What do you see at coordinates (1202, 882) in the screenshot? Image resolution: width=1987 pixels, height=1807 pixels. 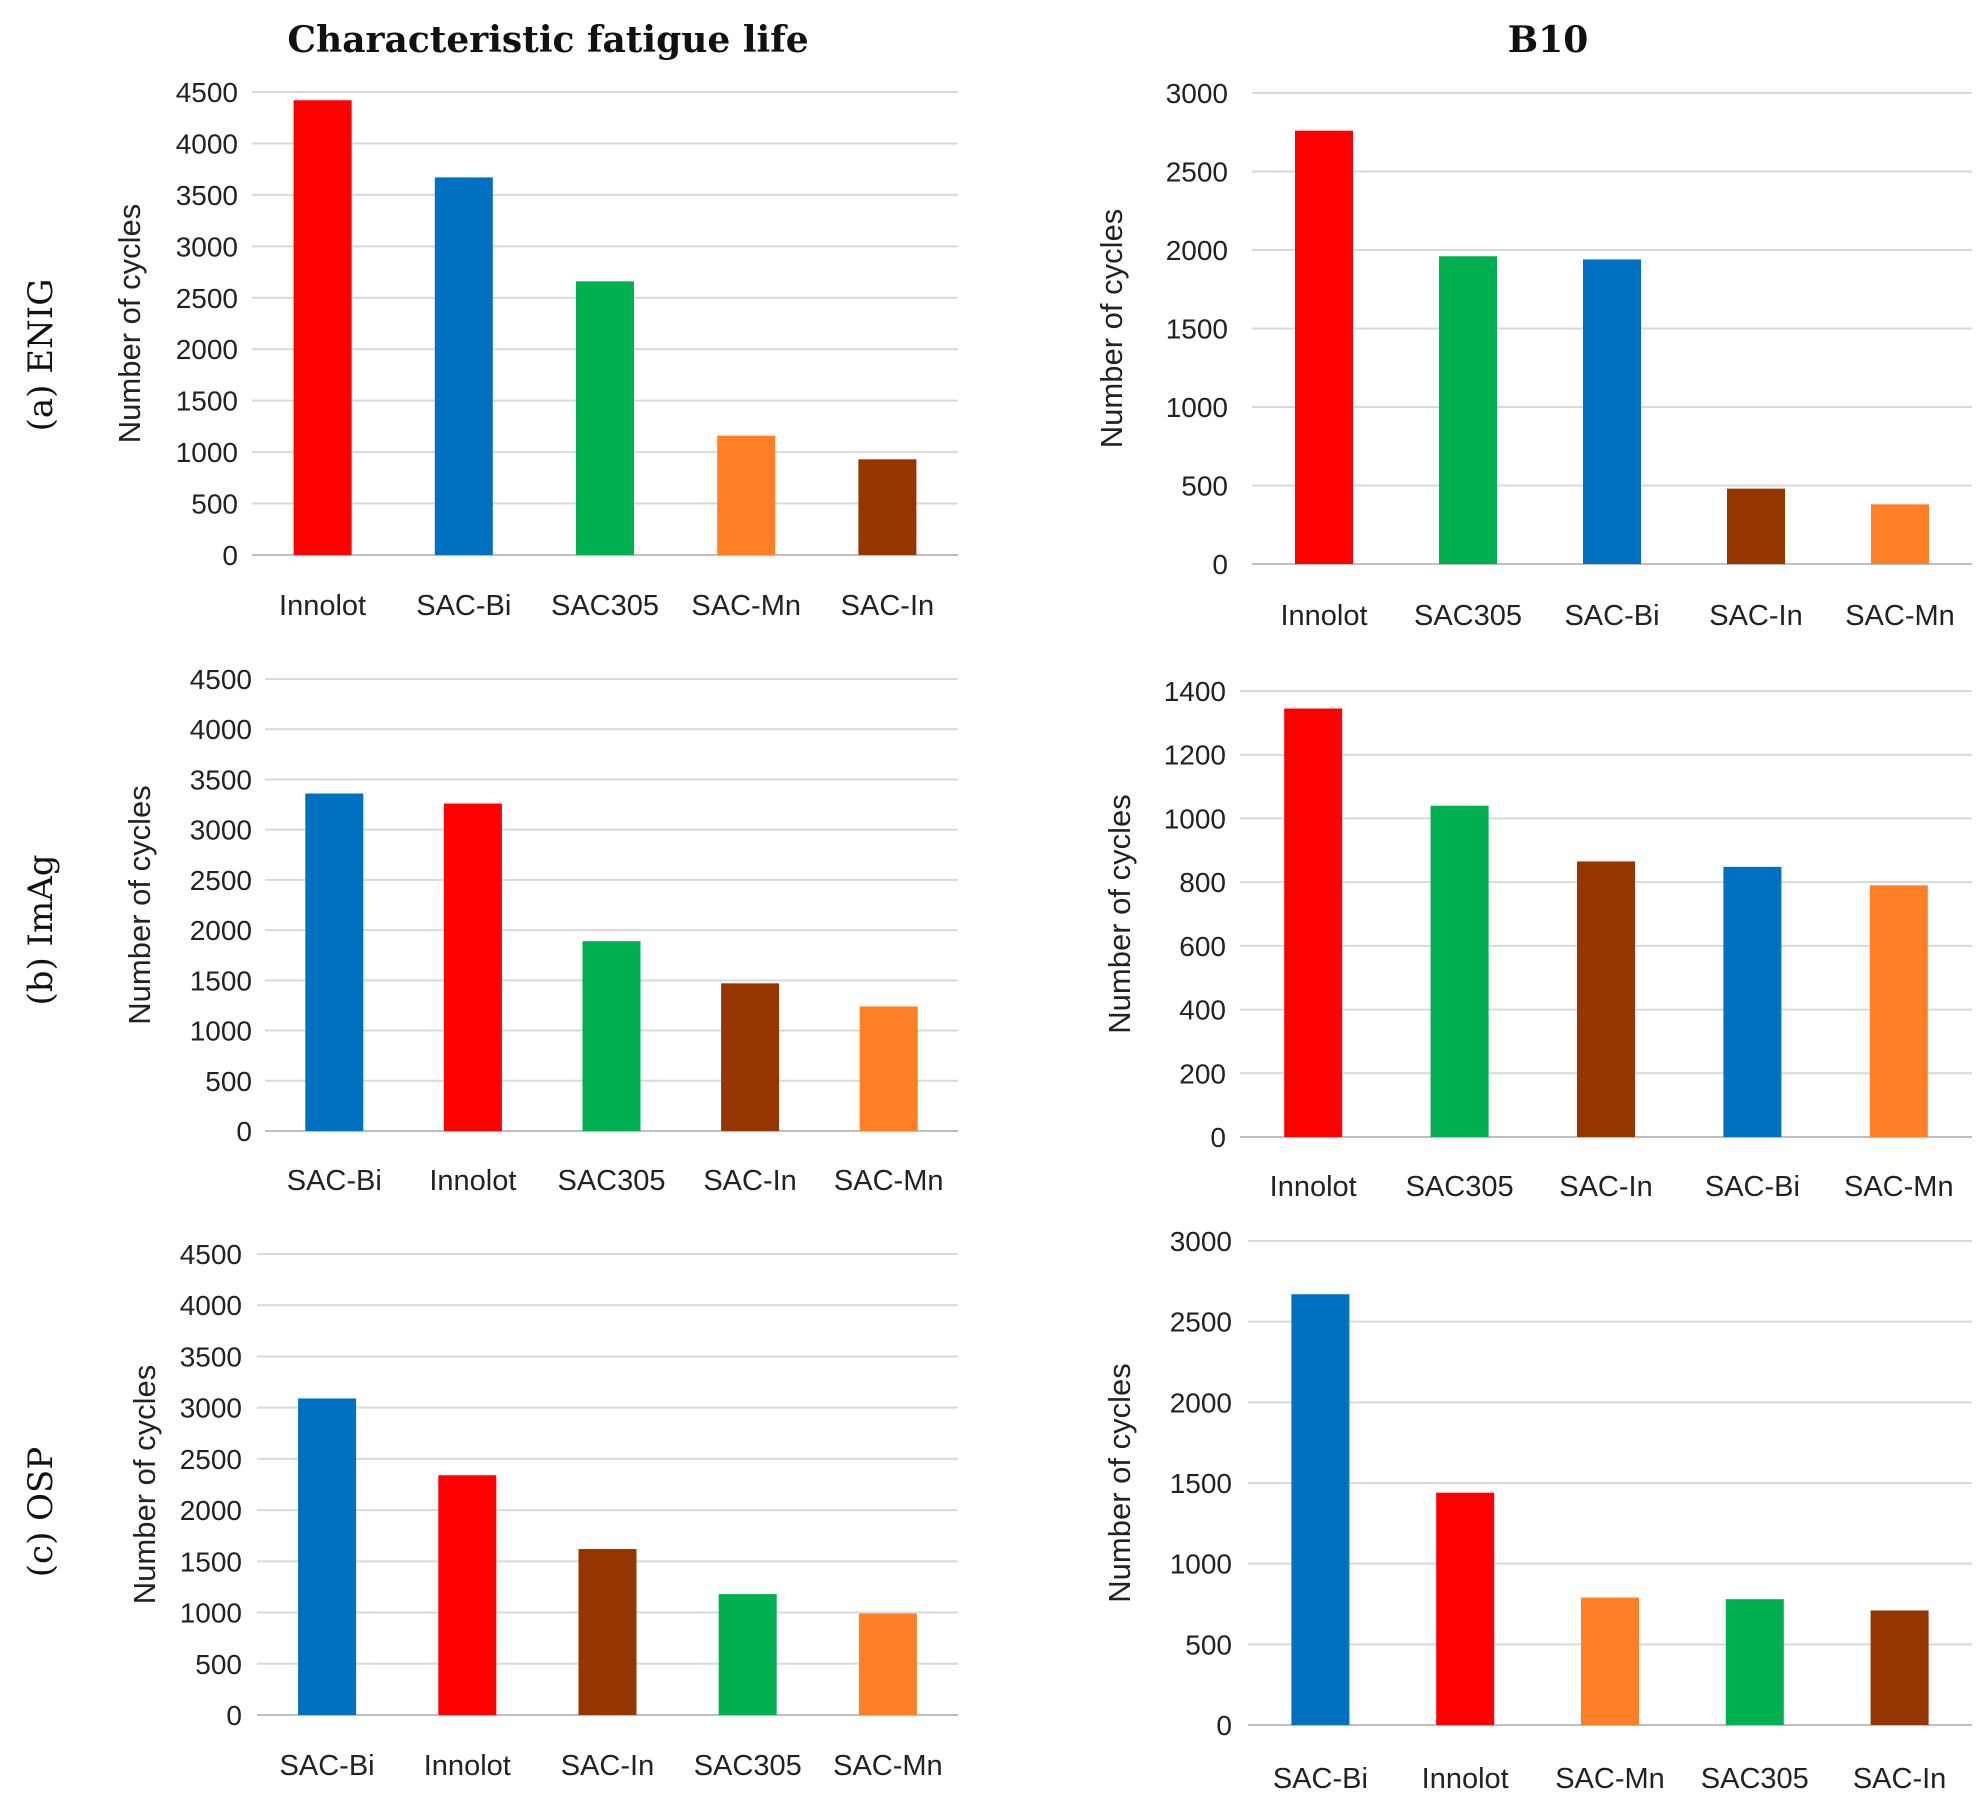 I see `y-tick-label: 800` at bounding box center [1202, 882].